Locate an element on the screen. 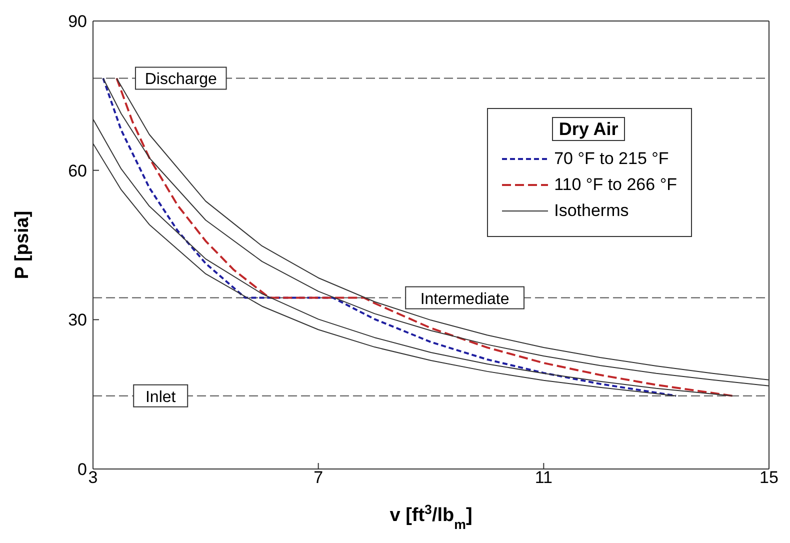 The image size is (790, 543). legend-title: Dry Air is located at coordinates (588, 129).